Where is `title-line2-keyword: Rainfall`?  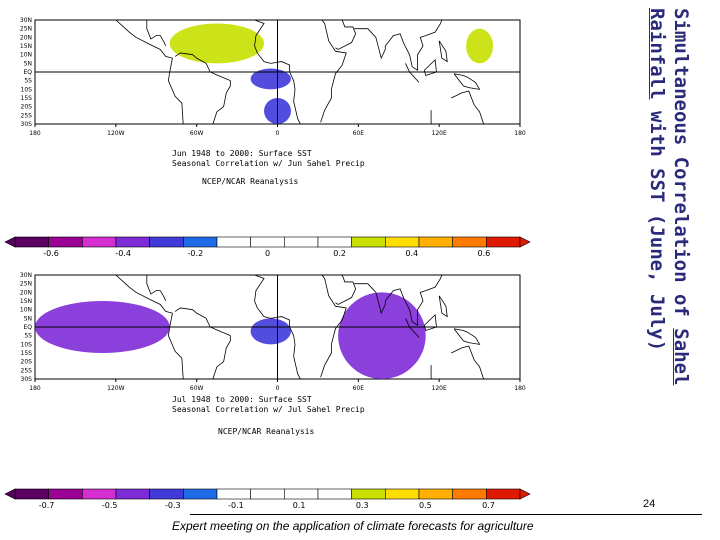
title-line2-keyword: Rainfall is located at coordinates (657, 54).